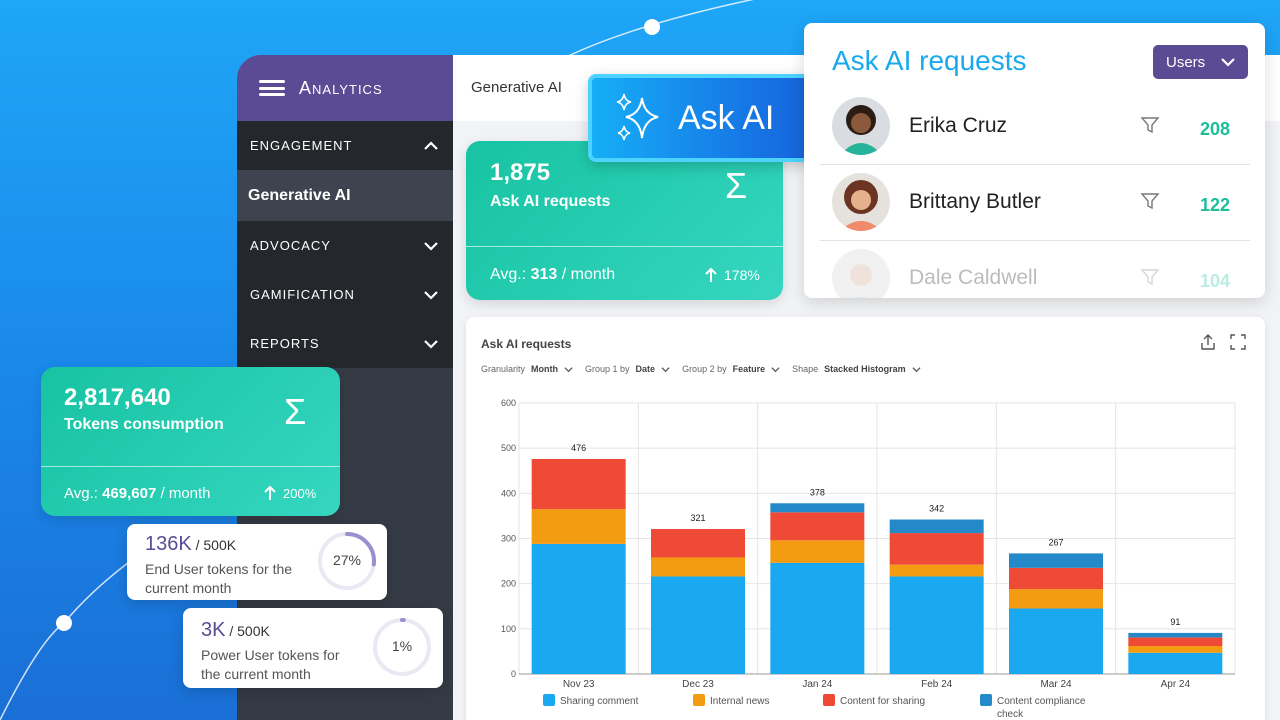 The height and width of the screenshot is (720, 1280). Describe the element at coordinates (1223, 342) in the screenshot. I see `chart-actions` at that location.